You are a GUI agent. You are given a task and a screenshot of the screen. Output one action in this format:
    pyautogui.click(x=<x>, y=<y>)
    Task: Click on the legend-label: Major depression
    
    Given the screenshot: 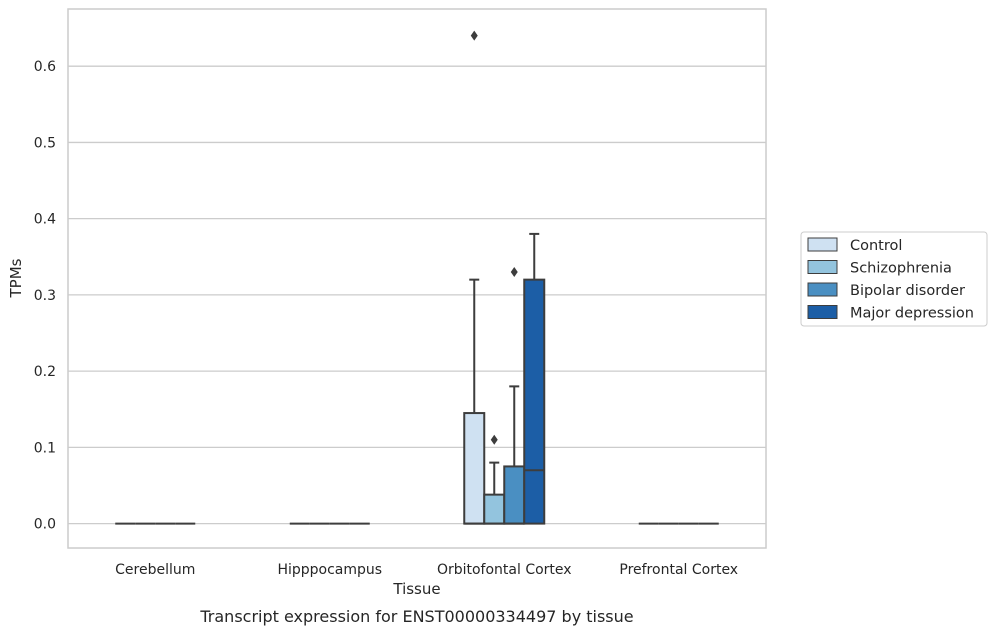 What is the action you would take?
    pyautogui.click(x=912, y=314)
    